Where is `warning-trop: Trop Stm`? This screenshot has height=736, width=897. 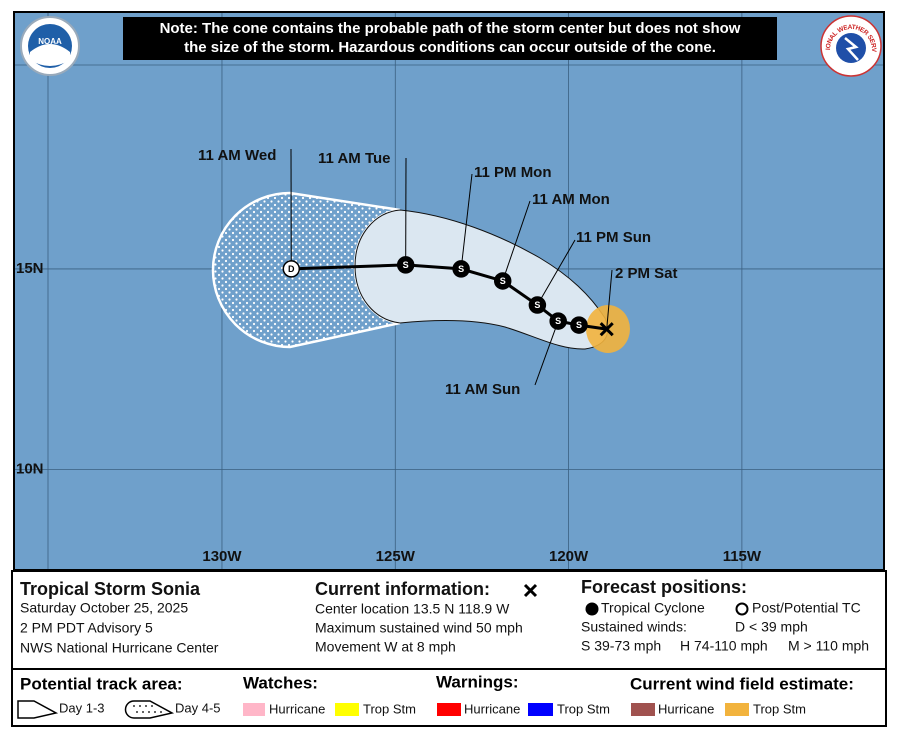 warning-trop: Trop Stm is located at coordinates (583, 708).